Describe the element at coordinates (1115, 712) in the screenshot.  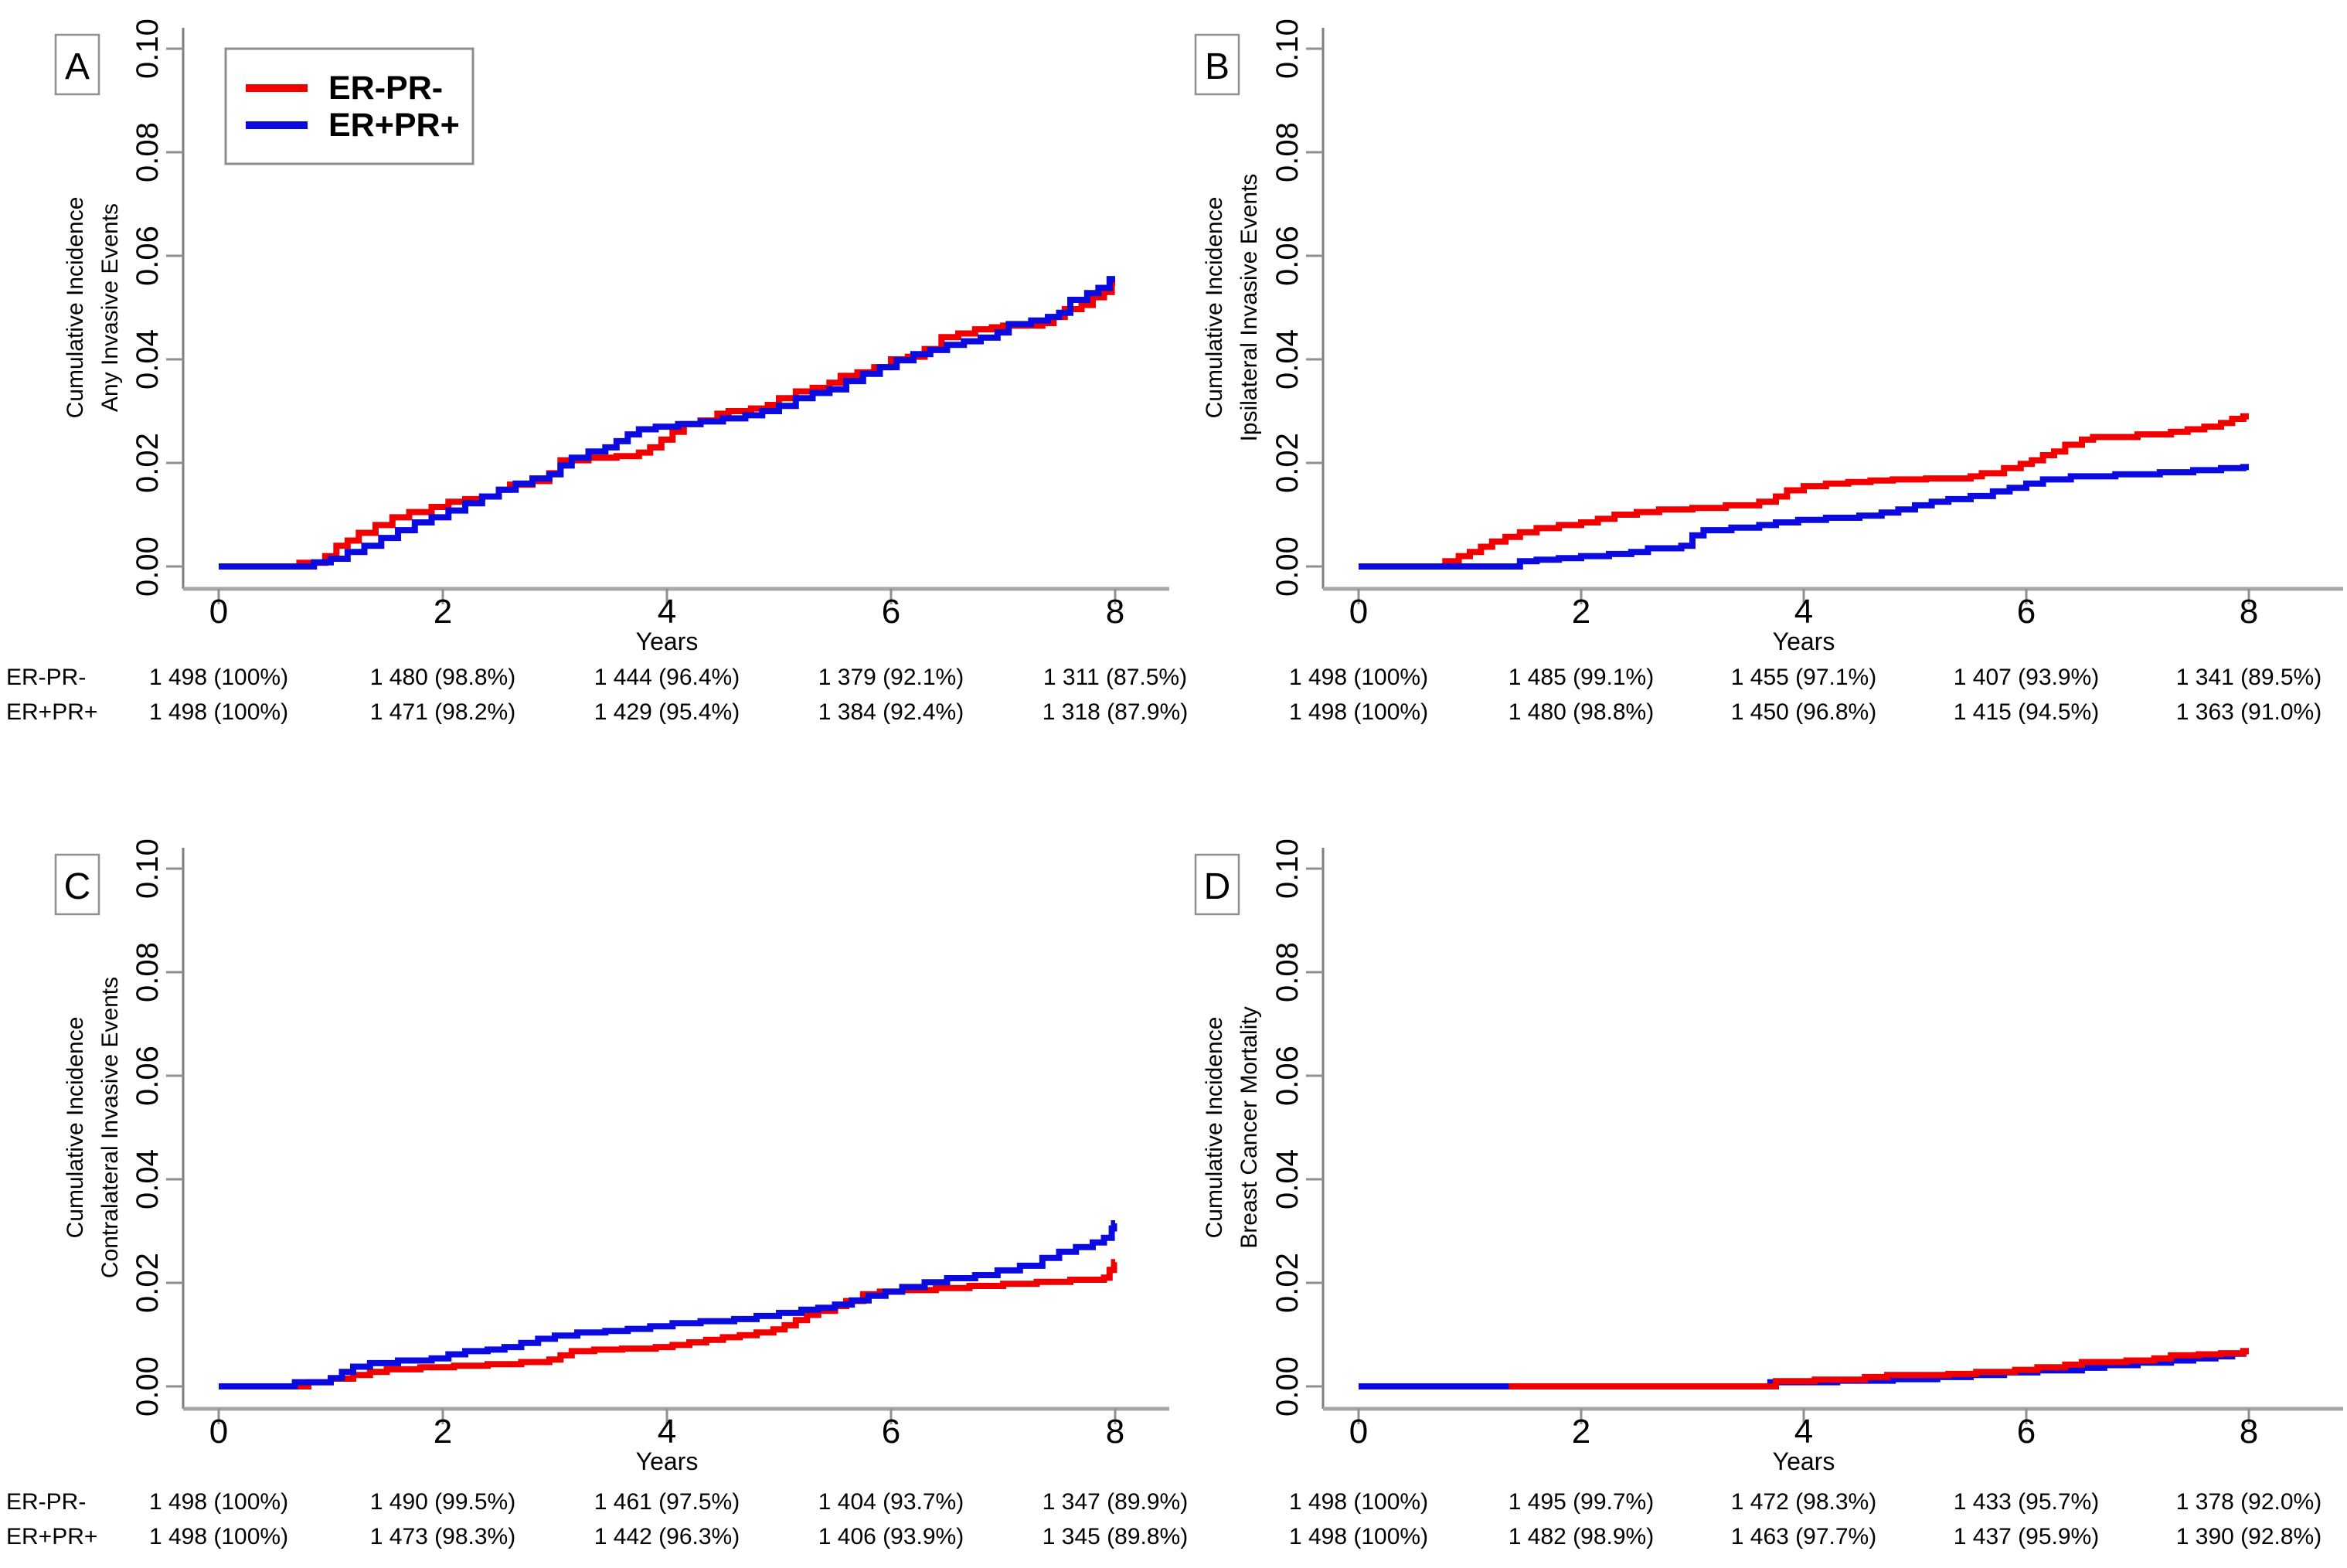
I see `risk-cell: 1 318 (87.9%)` at that location.